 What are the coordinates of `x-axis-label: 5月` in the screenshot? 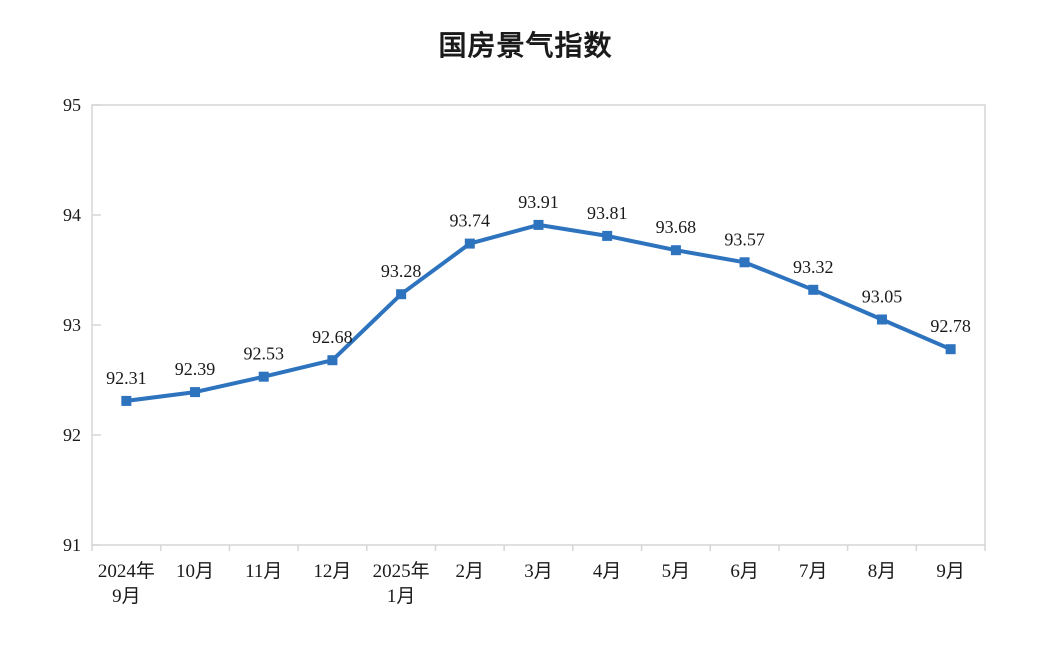 It's located at (676, 571).